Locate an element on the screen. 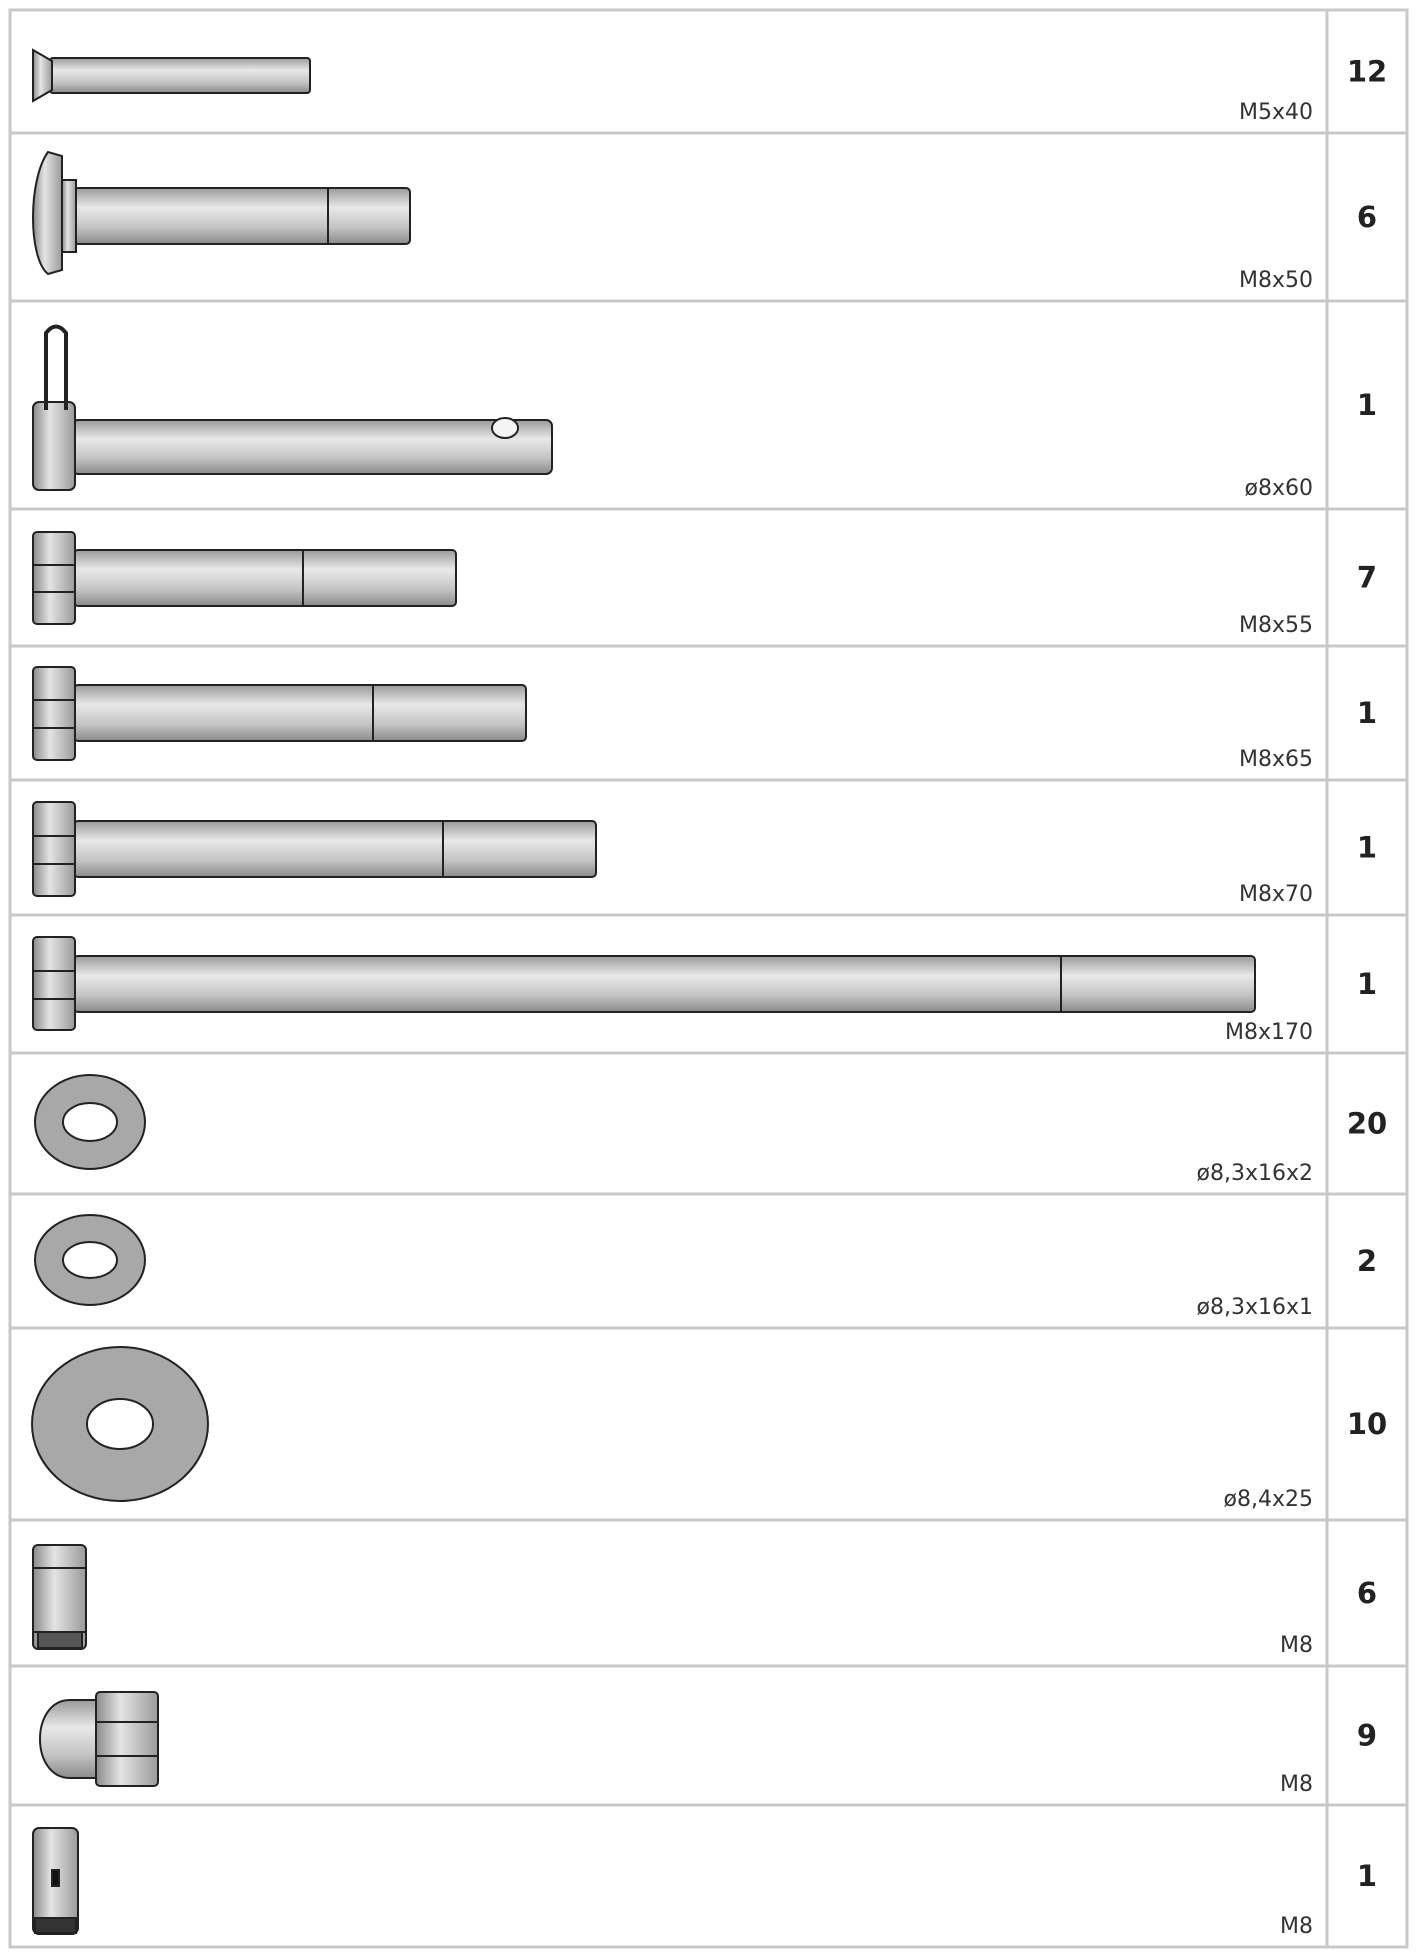 Image resolution: width=1416 pixels, height=1955 pixels. part-size: M8x70 is located at coordinates (1276, 894).